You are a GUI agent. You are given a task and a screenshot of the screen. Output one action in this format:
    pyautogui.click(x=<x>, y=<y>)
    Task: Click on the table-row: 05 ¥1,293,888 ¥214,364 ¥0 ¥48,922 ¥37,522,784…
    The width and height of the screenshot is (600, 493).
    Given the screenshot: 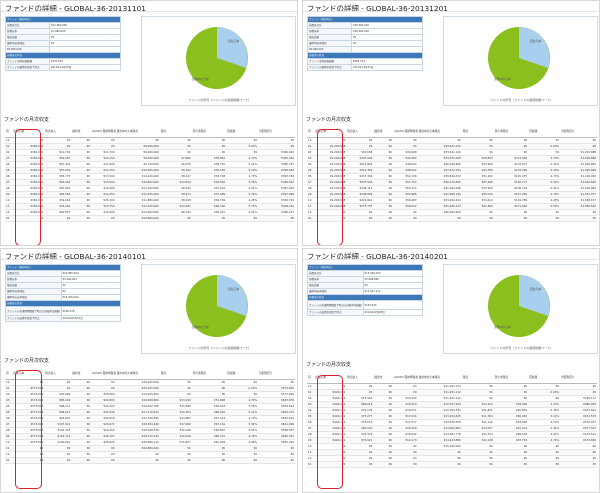 What is the action you would take?
    pyautogui.click(x=452, y=170)
    